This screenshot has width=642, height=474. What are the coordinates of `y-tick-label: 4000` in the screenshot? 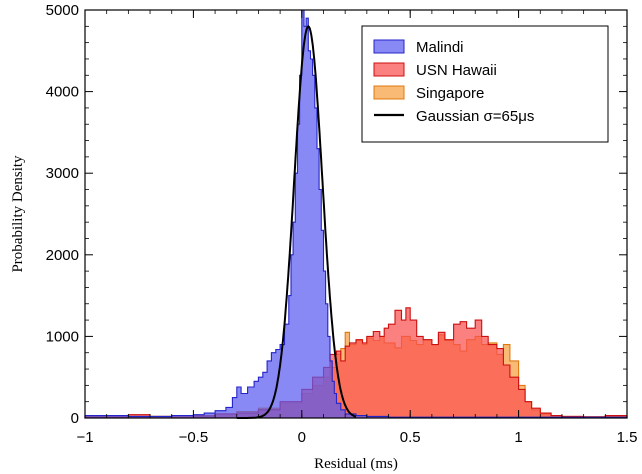 It's located at (62, 92).